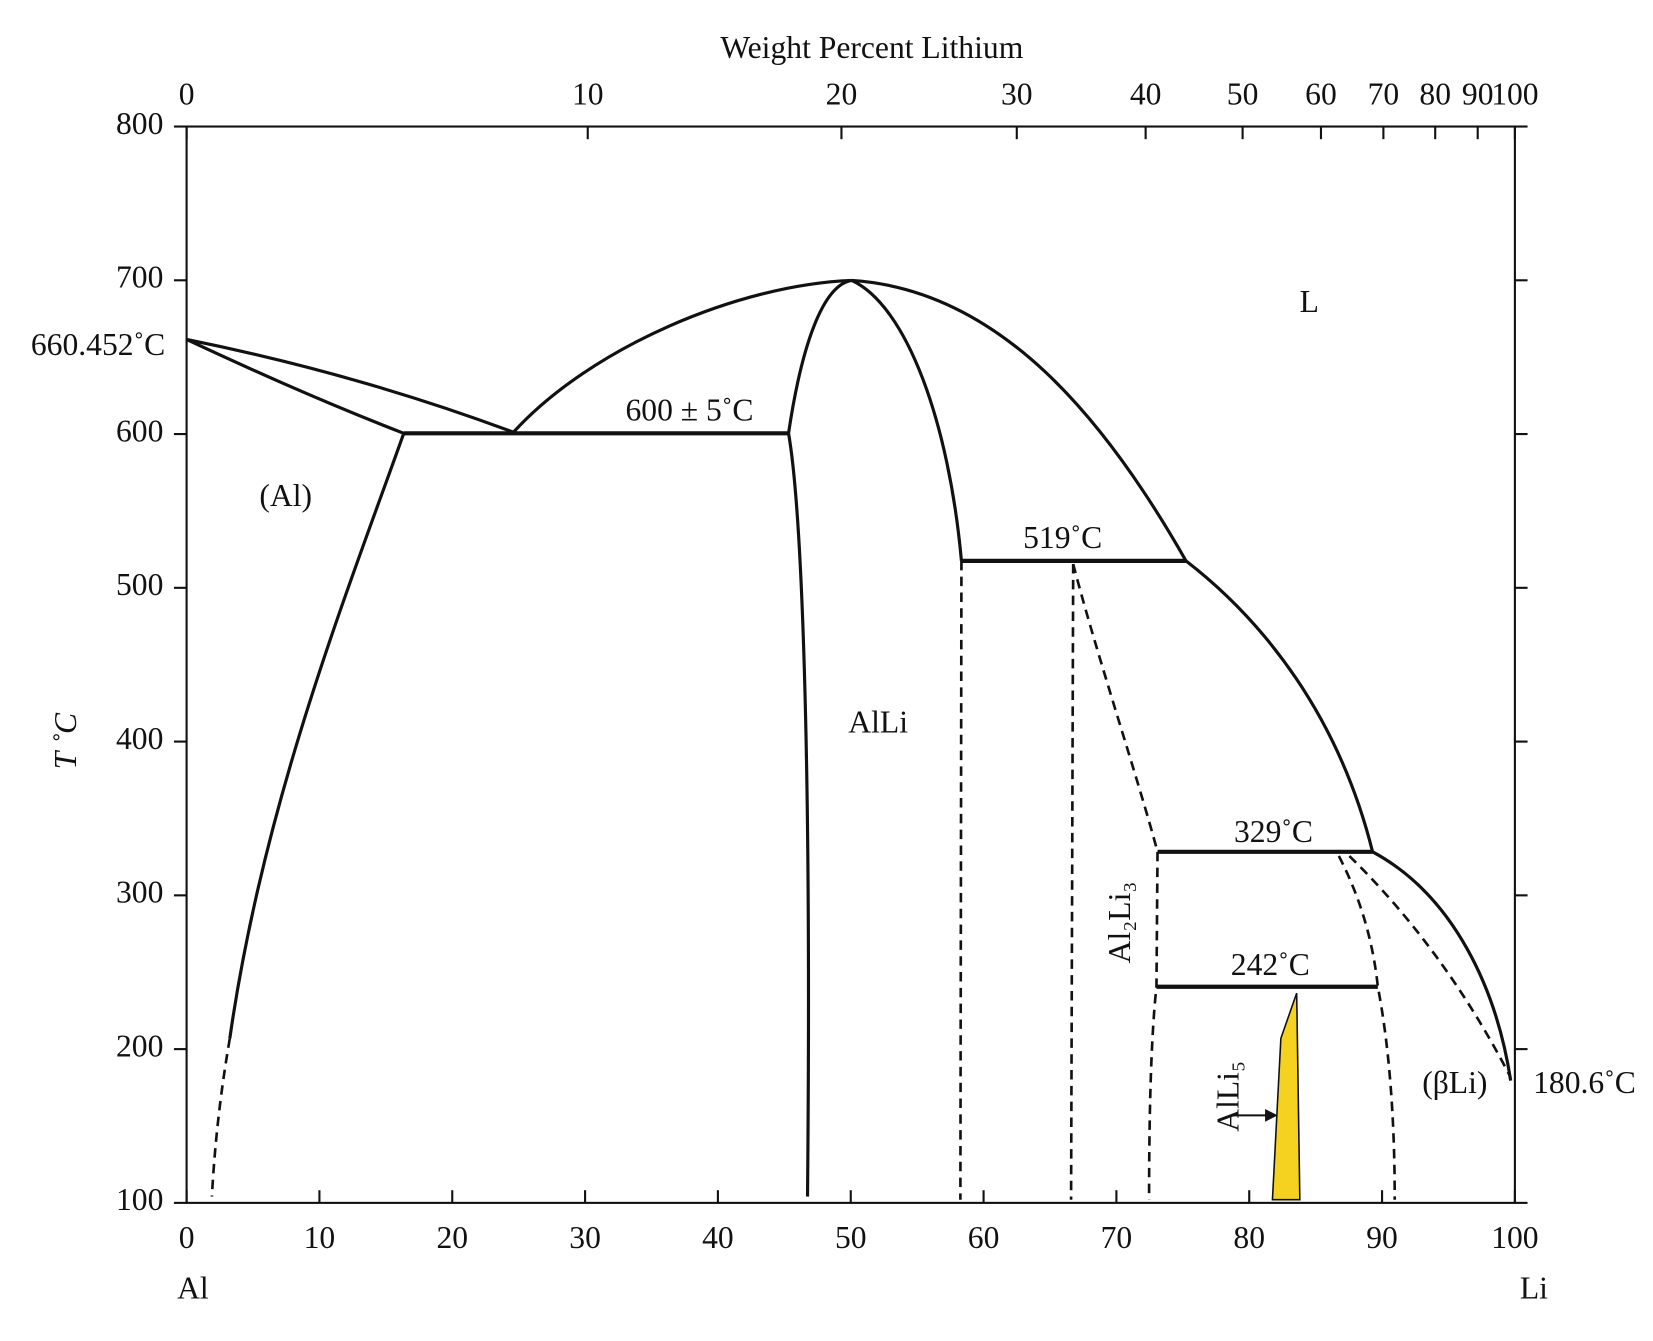 The width and height of the screenshot is (1653, 1341). Describe the element at coordinates (1435, 93) in the screenshot. I see `x2-tick-label: 80` at that location.